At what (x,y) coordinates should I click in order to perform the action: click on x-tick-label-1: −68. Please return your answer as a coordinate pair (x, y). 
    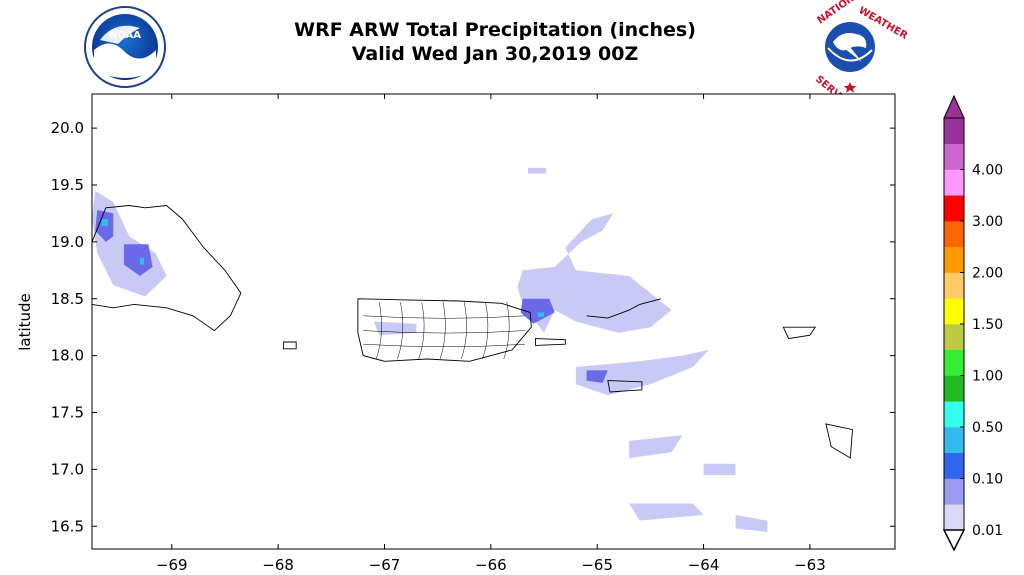
    Looking at the image, I should click on (278, 565).